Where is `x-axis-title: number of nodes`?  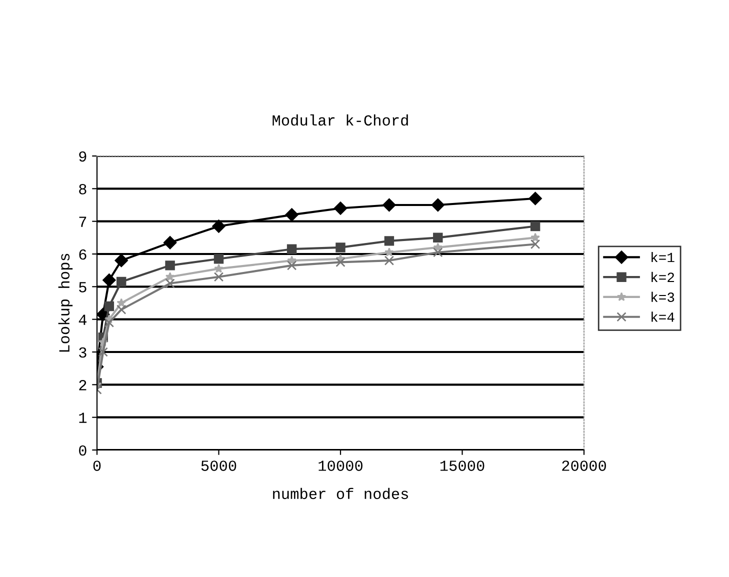 x-axis-title: number of nodes is located at coordinates (340, 494).